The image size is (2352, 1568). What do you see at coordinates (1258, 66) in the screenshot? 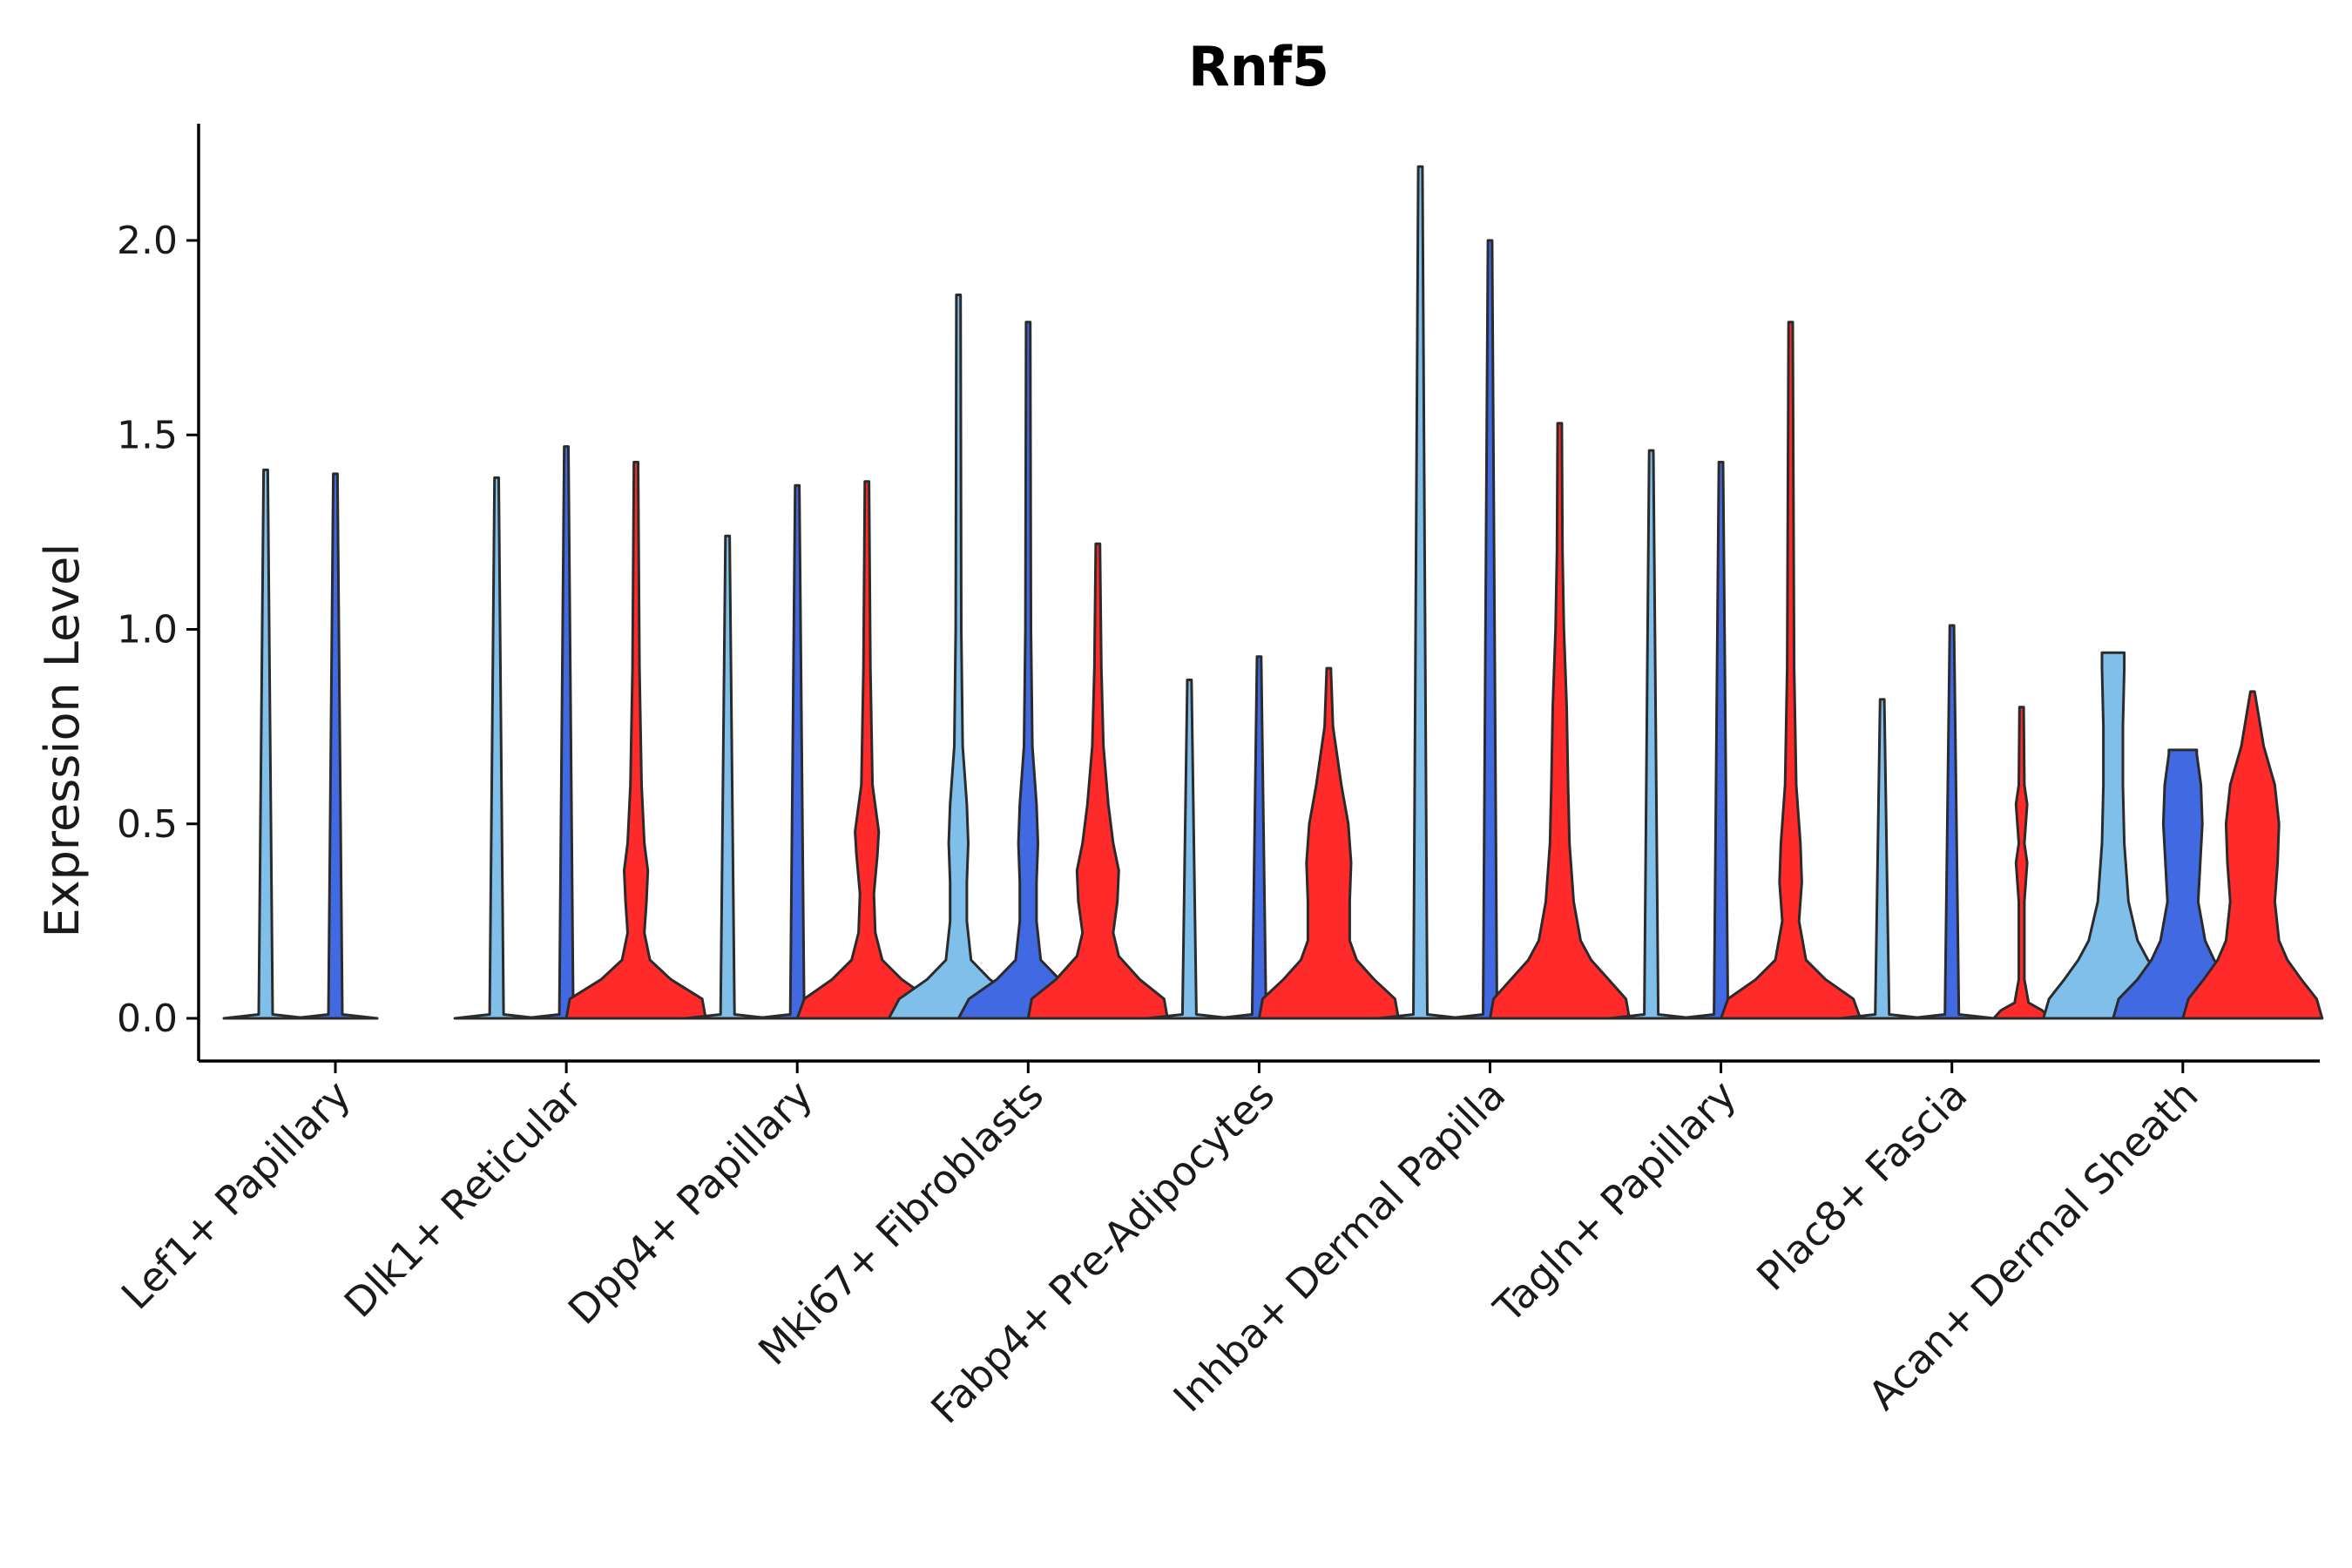
I see `chart-title: Rnf5` at bounding box center [1258, 66].